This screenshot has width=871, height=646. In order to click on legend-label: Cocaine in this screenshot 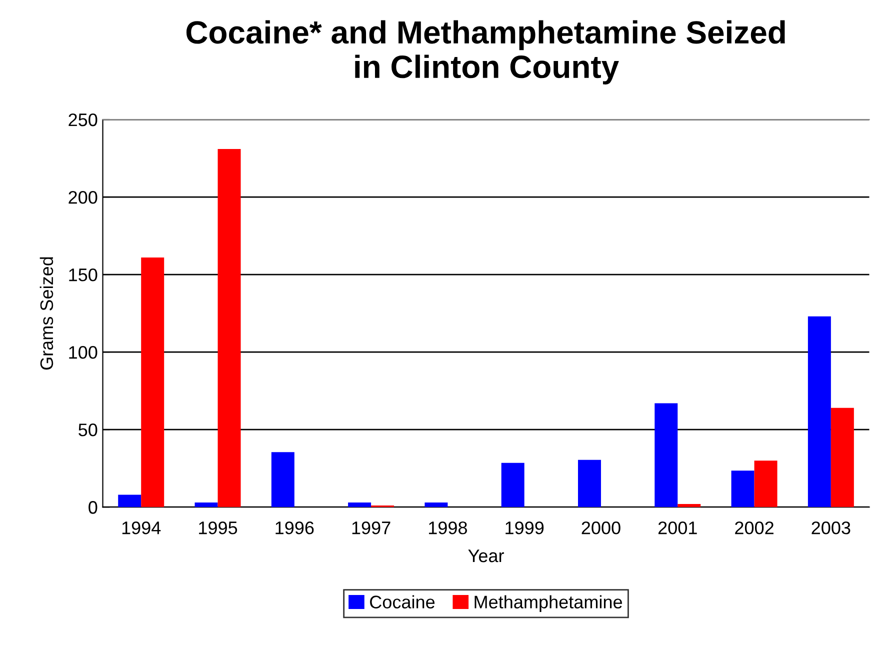, I will do `click(402, 601)`.